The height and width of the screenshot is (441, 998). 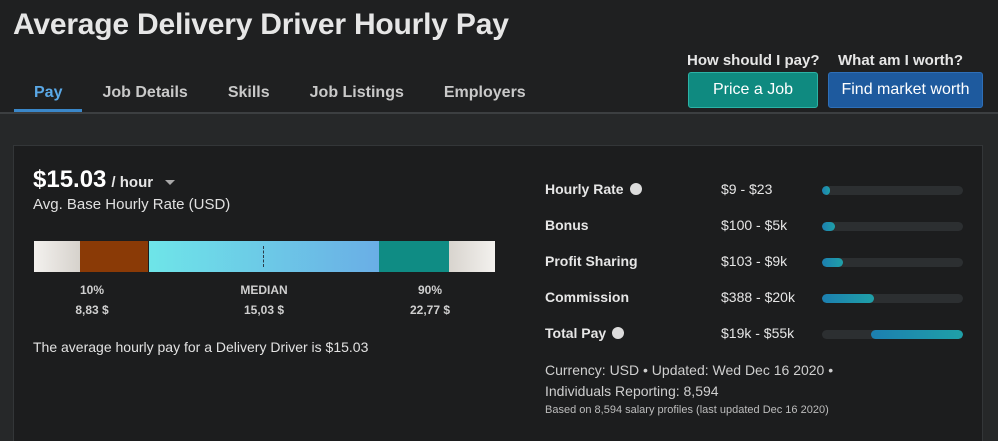 I want to click on range-label-text: Bonus, so click(x=567, y=225).